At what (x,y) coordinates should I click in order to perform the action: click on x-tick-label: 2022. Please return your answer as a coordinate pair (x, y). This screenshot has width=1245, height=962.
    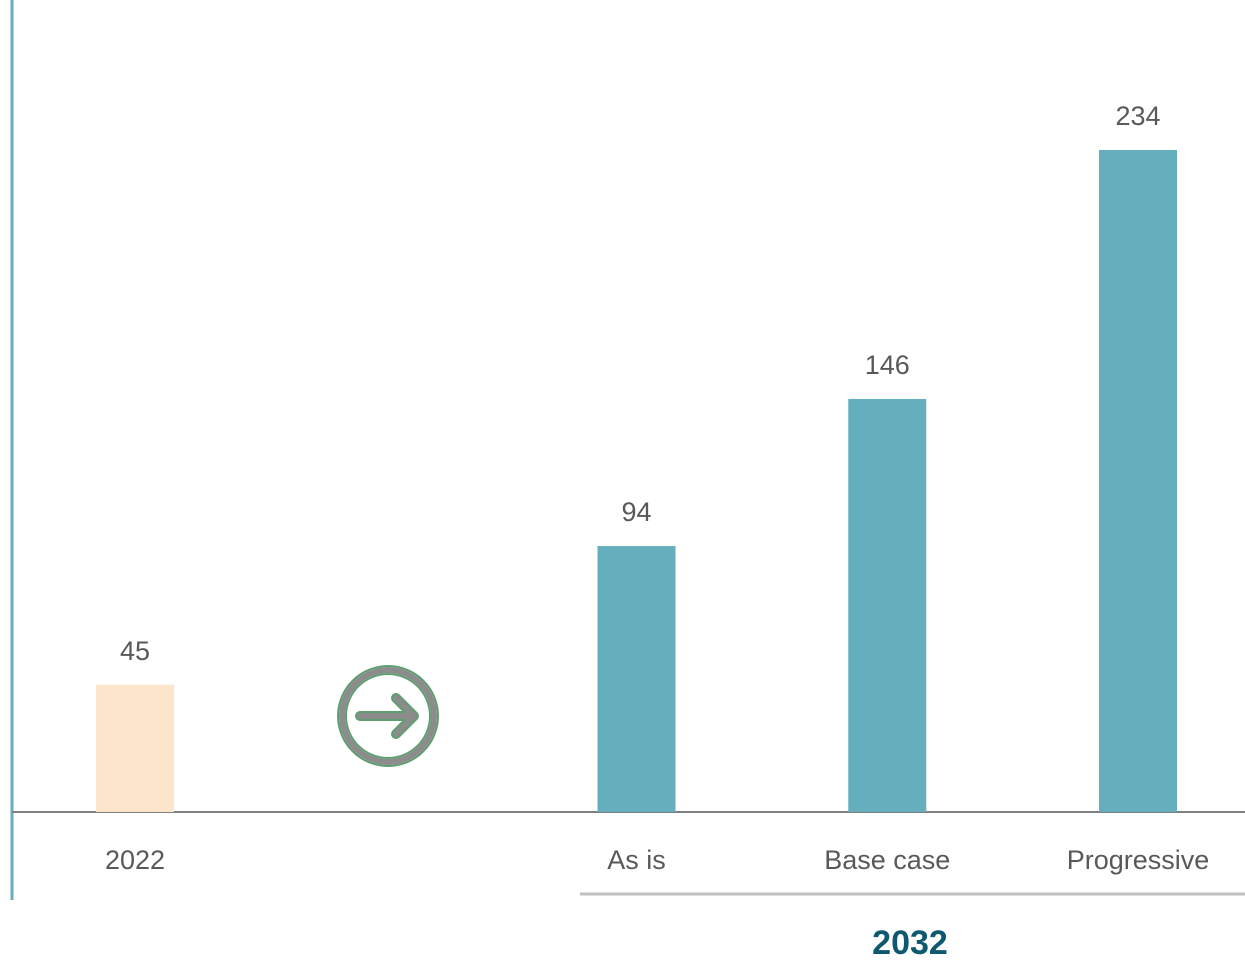
    Looking at the image, I should click on (135, 860).